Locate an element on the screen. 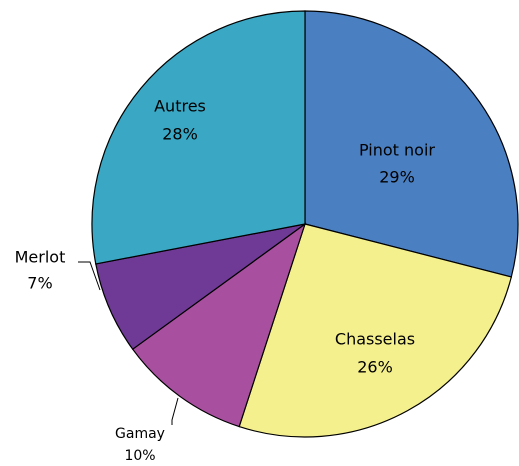 This screenshot has height=466, width=519. value-label: 28% is located at coordinates (180, 134).